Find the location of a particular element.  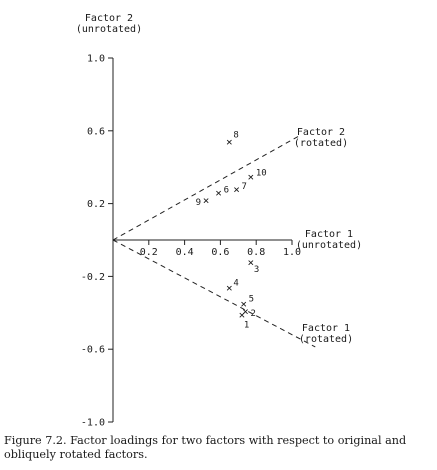

y-axis-ticks: 1.0 0.6 0.2 -0.2 -0.6 -1.0 is located at coordinates (97, 241).